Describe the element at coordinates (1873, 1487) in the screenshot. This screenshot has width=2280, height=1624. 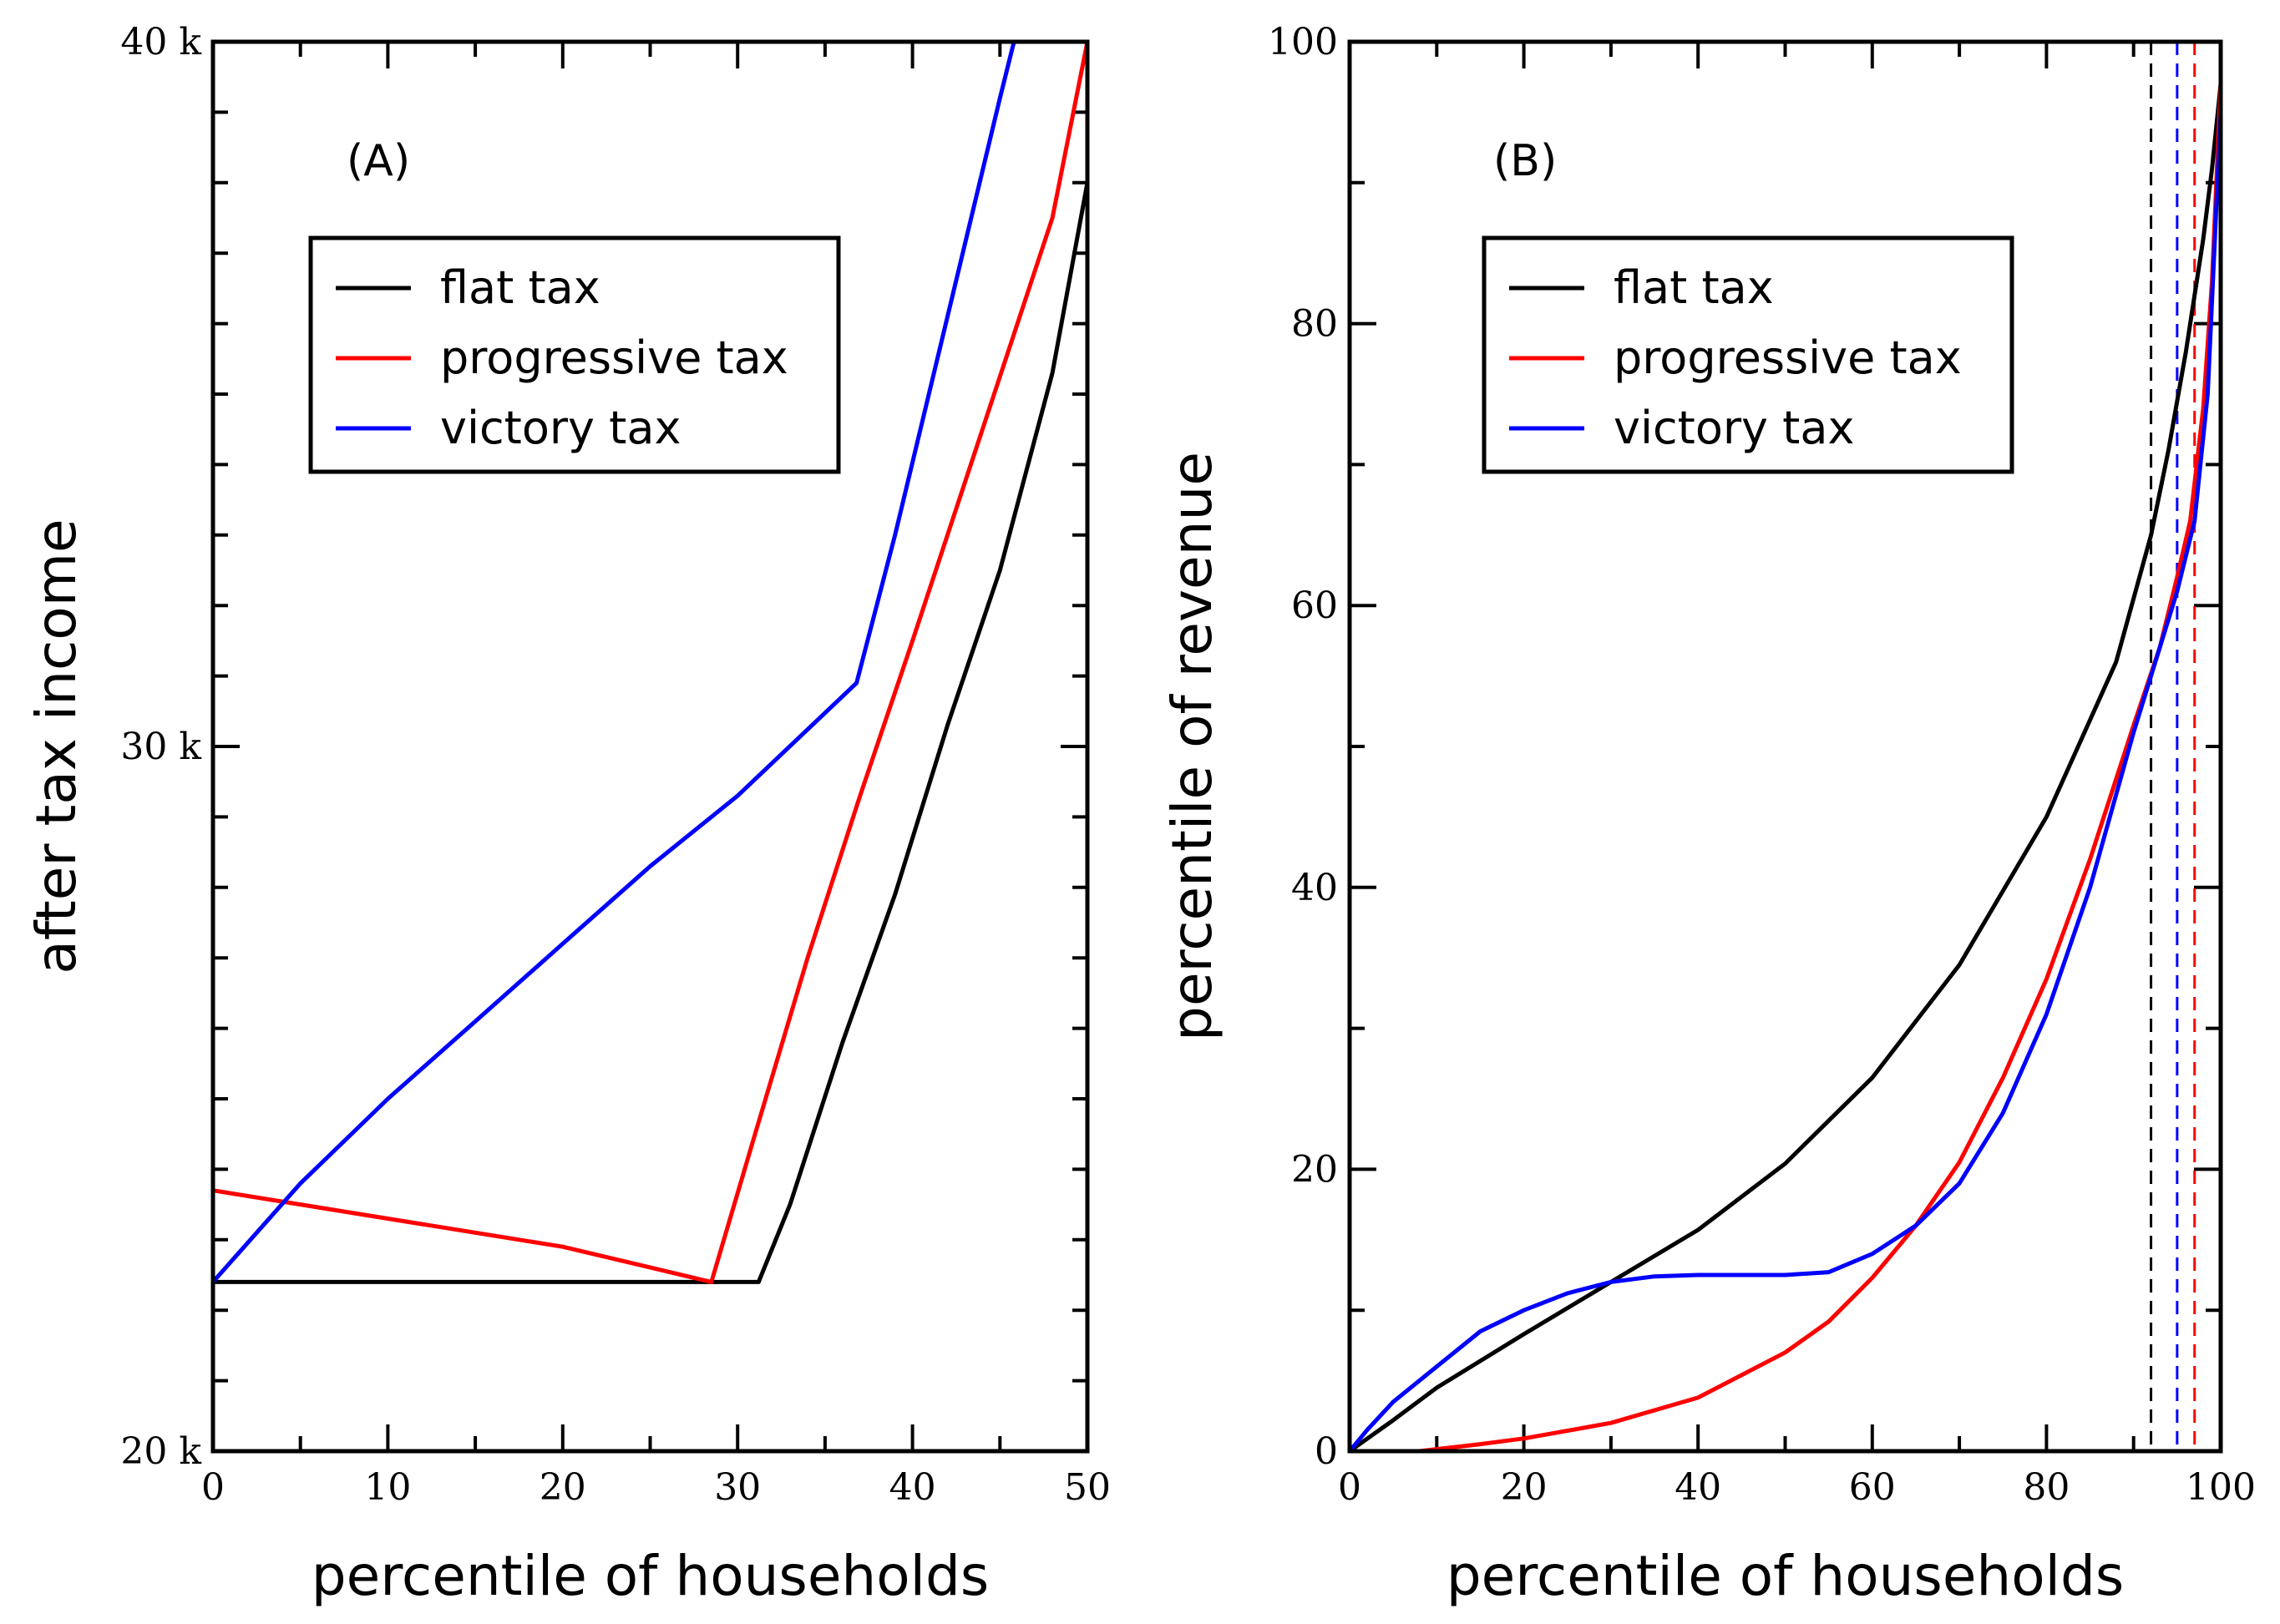
I see `x-tick-label: 60` at that location.